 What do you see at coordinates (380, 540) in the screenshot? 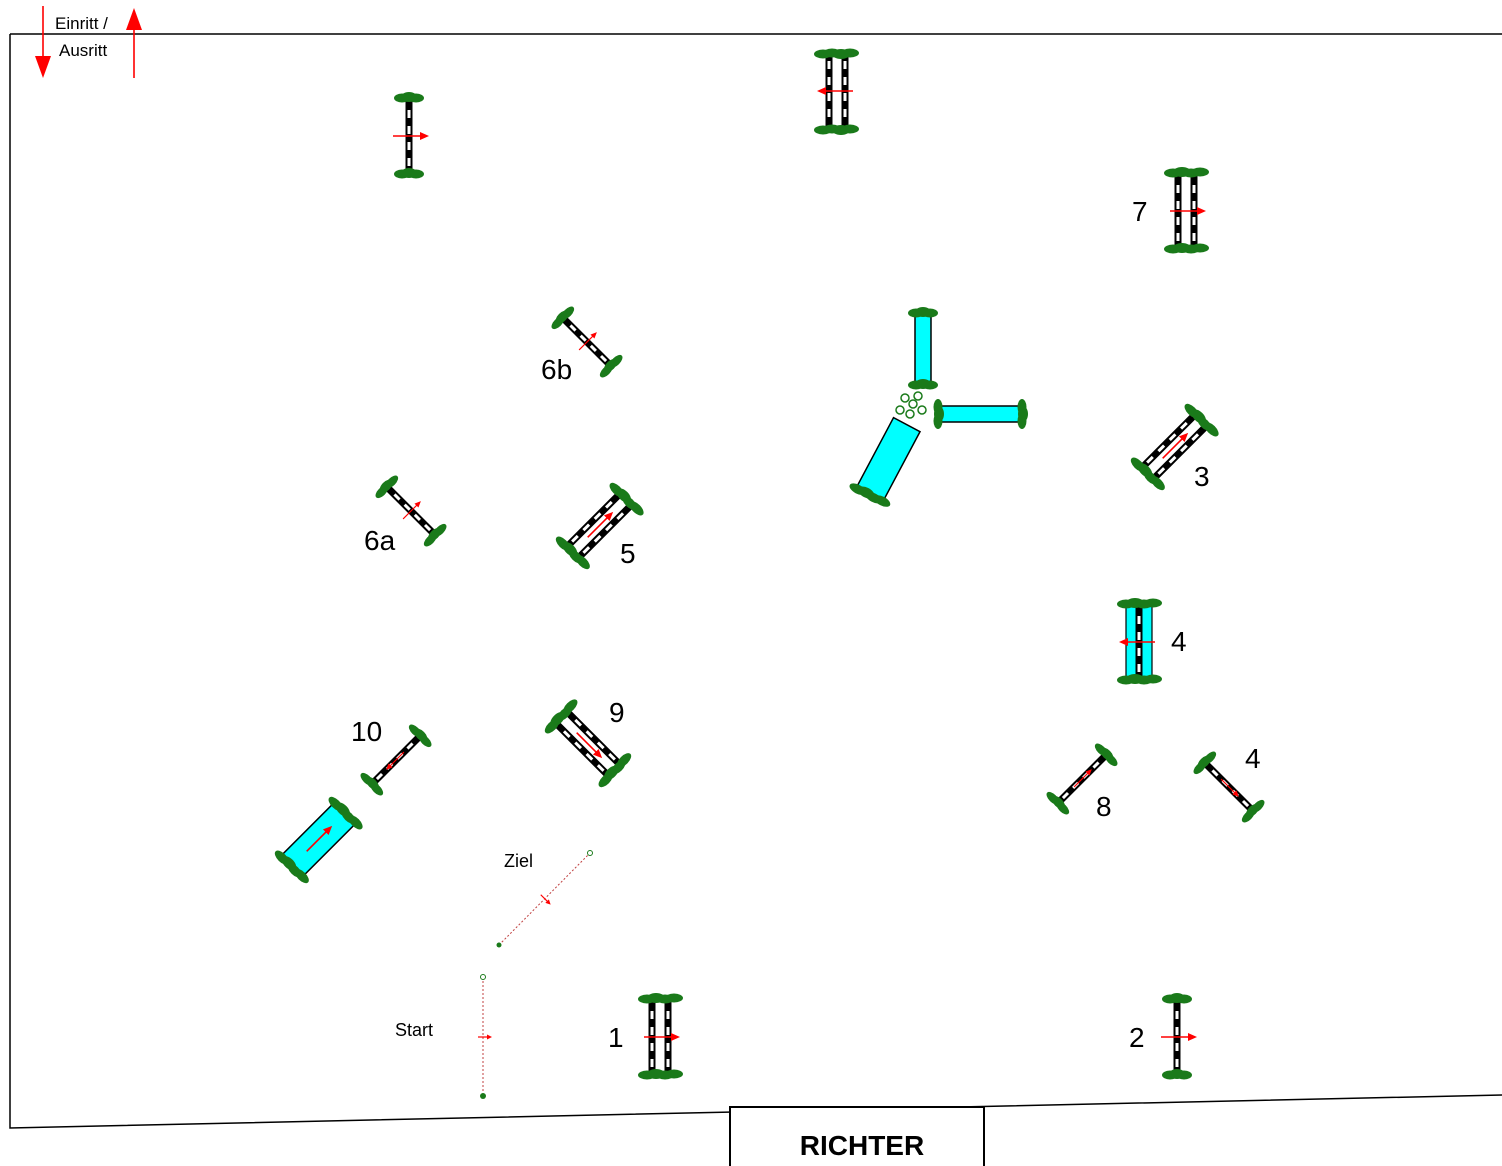
I see `obstacle-6a-label: 6a` at bounding box center [380, 540].